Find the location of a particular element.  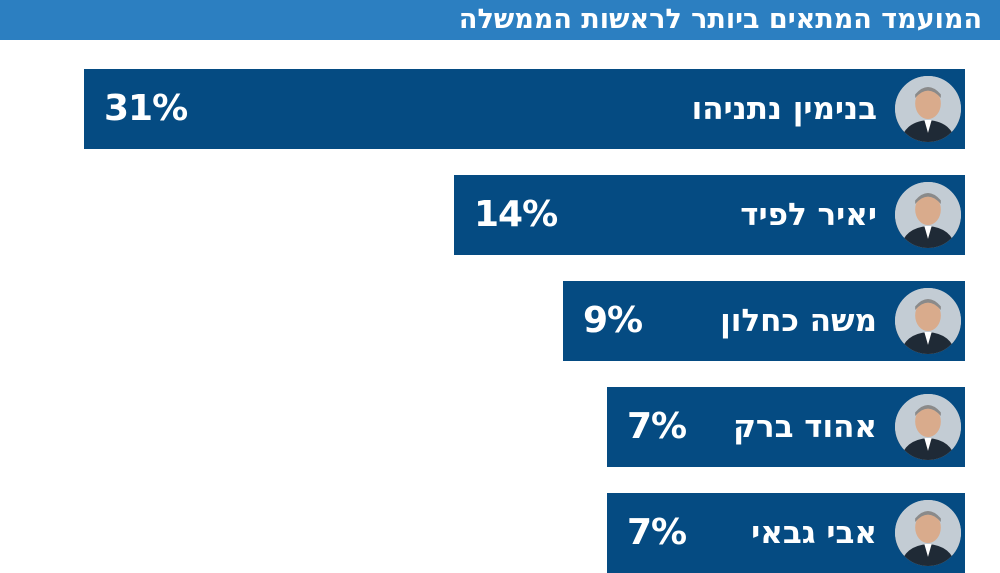

chart-title: המועמד המתאים ביותר לראשות הממשלה is located at coordinates (720, 19).